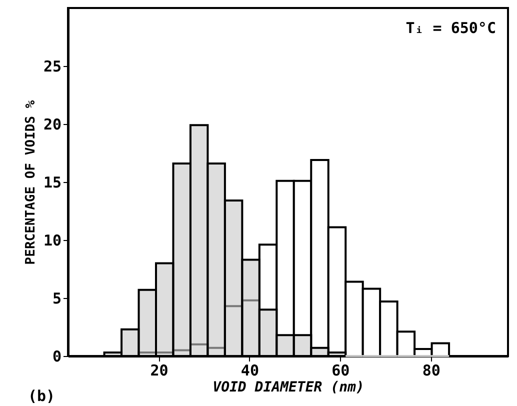  Describe the element at coordinates (57, 357) in the screenshot. I see `y-tick-label: 0` at that location.